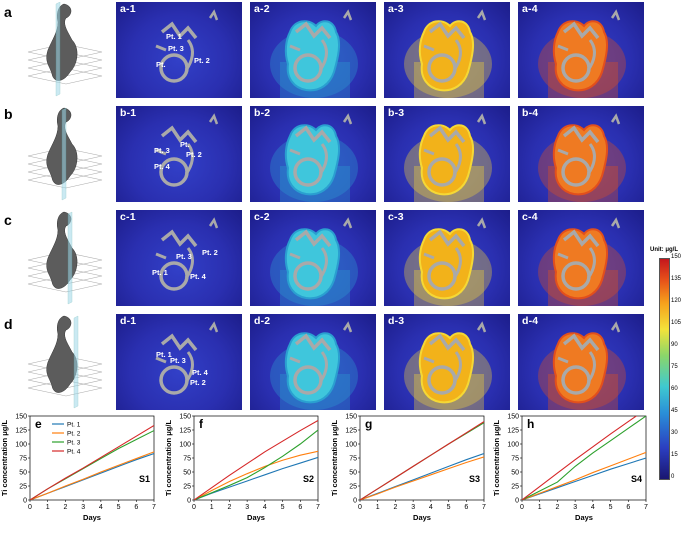  Describe the element at coordinates (636, 479) in the screenshot. I see `condition-label: S4` at that location.